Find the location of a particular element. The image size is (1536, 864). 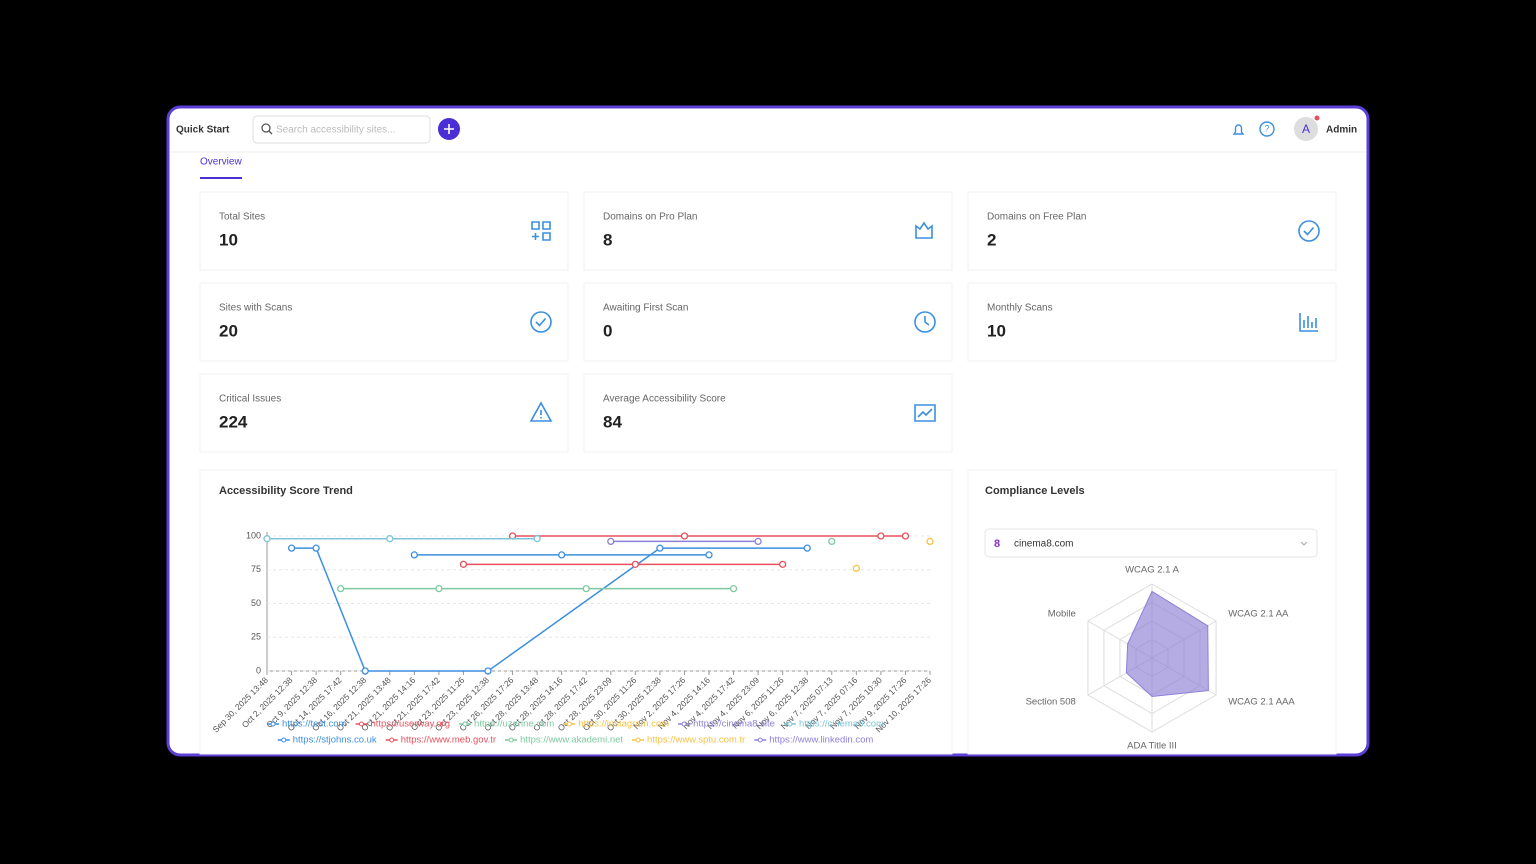

site-logo: 8 is located at coordinates (997, 544).